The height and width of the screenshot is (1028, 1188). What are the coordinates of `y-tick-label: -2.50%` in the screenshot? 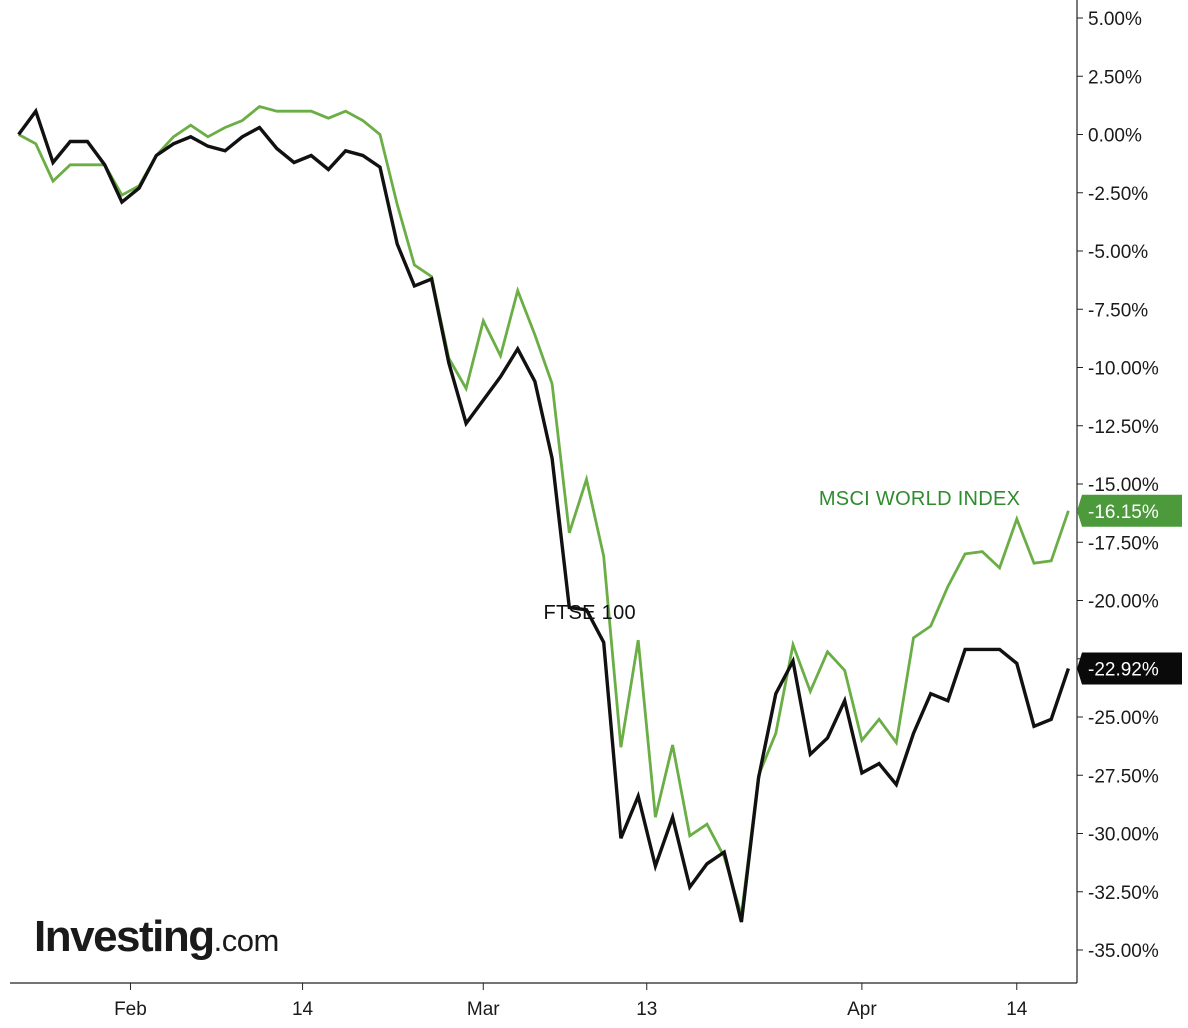 It's located at (1118, 194).